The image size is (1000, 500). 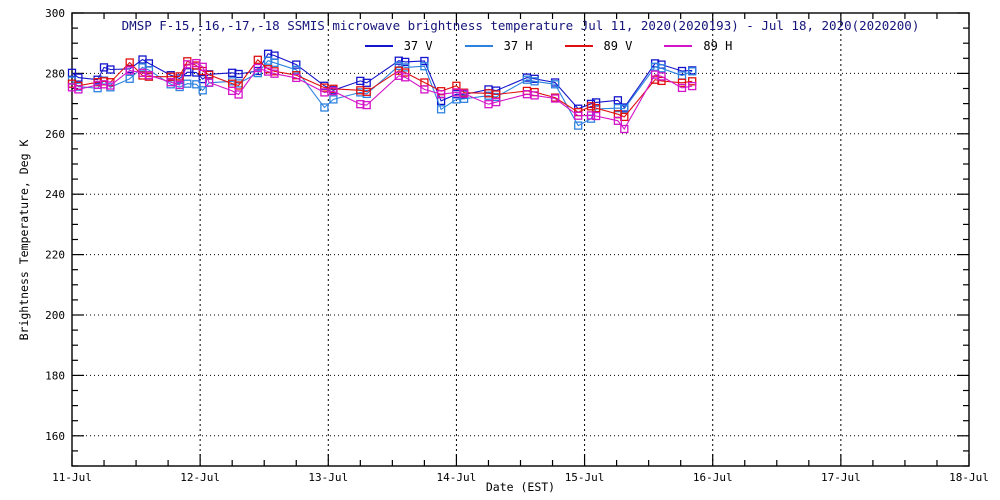 I want to click on legend-line-37-h-icon, so click(x=478, y=46).